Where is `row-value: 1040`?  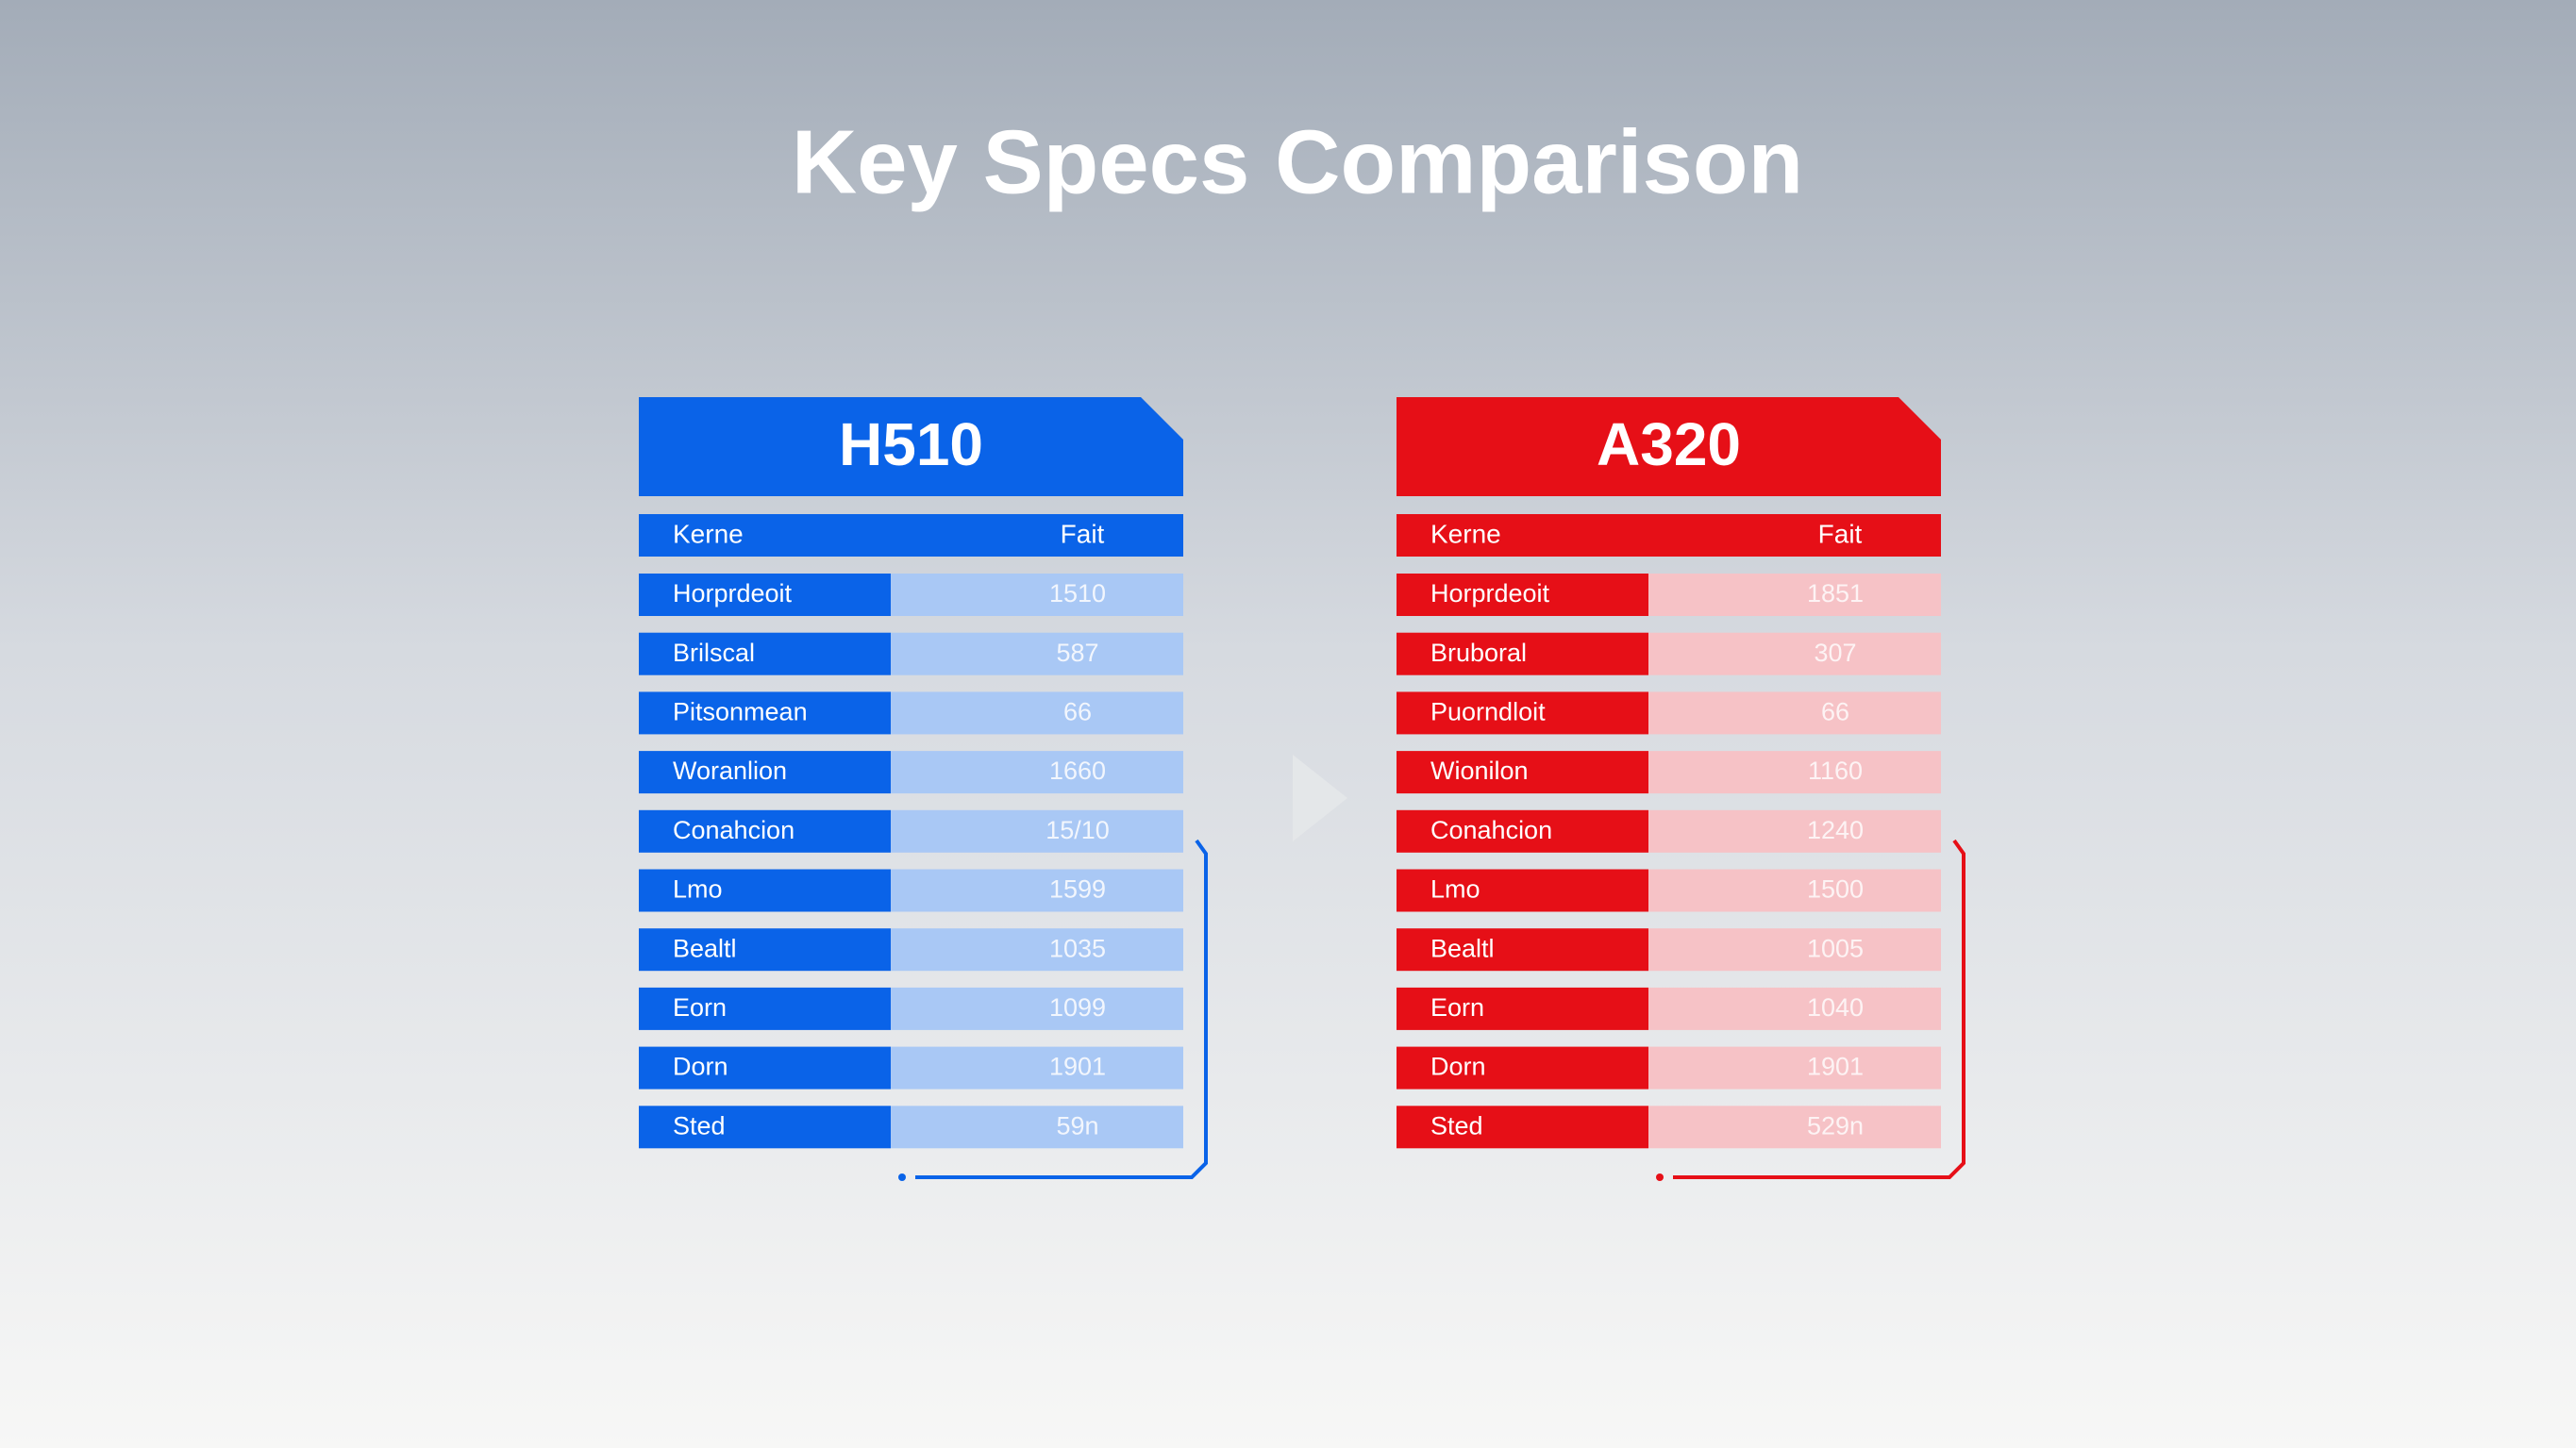
row-value: 1040 is located at coordinates (1835, 1008).